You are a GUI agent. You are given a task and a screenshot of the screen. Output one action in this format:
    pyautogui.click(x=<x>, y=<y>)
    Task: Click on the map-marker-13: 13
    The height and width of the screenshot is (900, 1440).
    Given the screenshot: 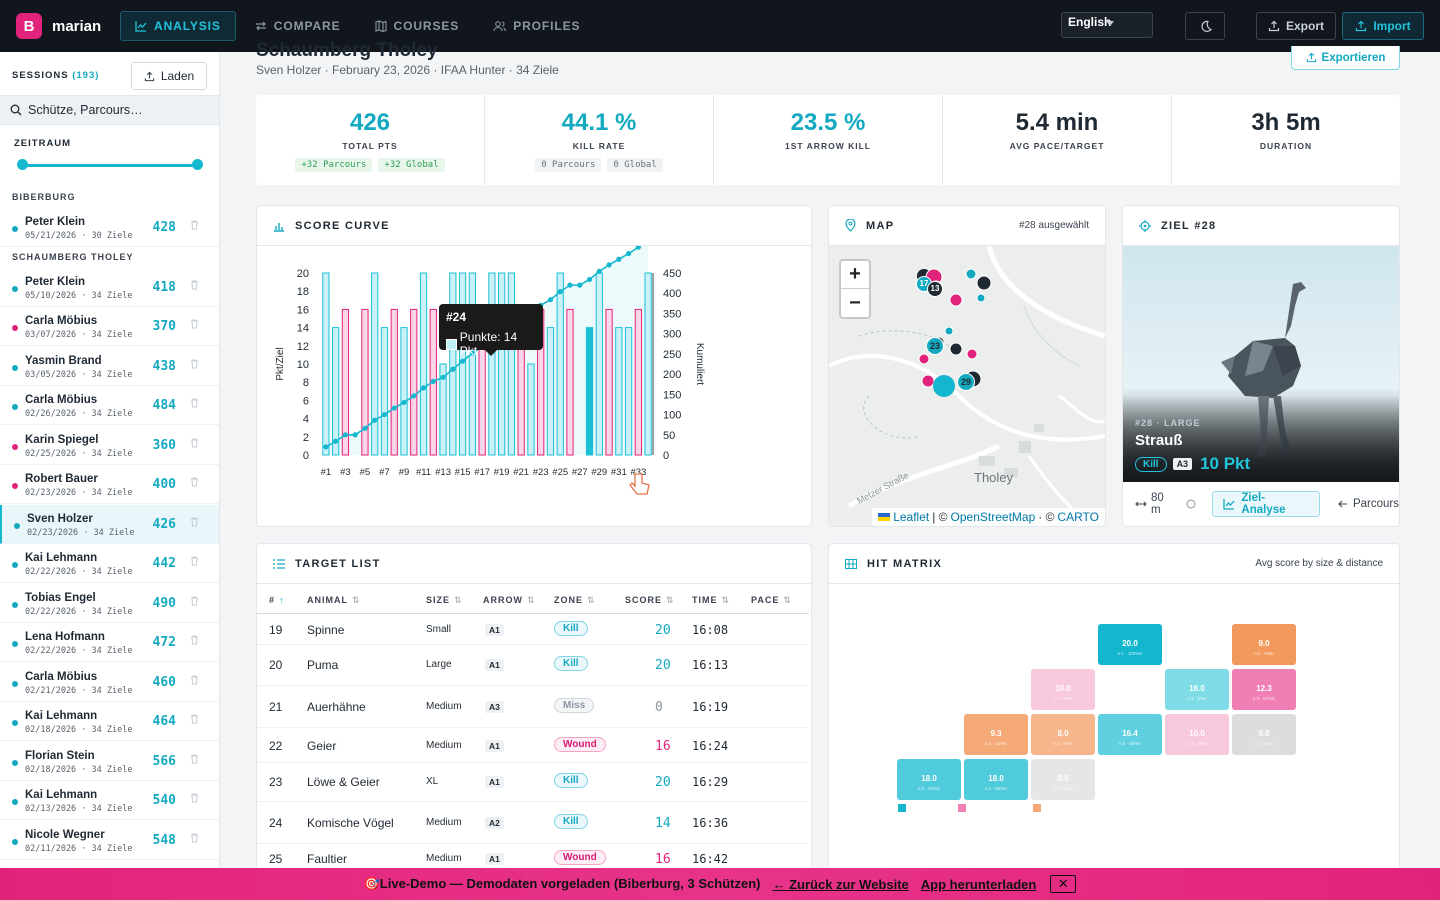 What is the action you would take?
    pyautogui.click(x=935, y=289)
    